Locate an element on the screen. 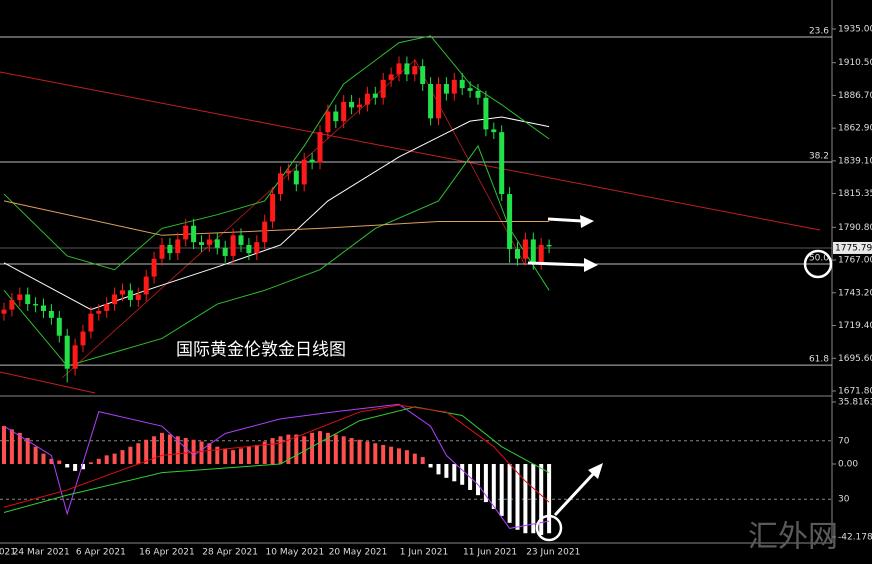  watermark: 汇外网 is located at coordinates (793, 537).